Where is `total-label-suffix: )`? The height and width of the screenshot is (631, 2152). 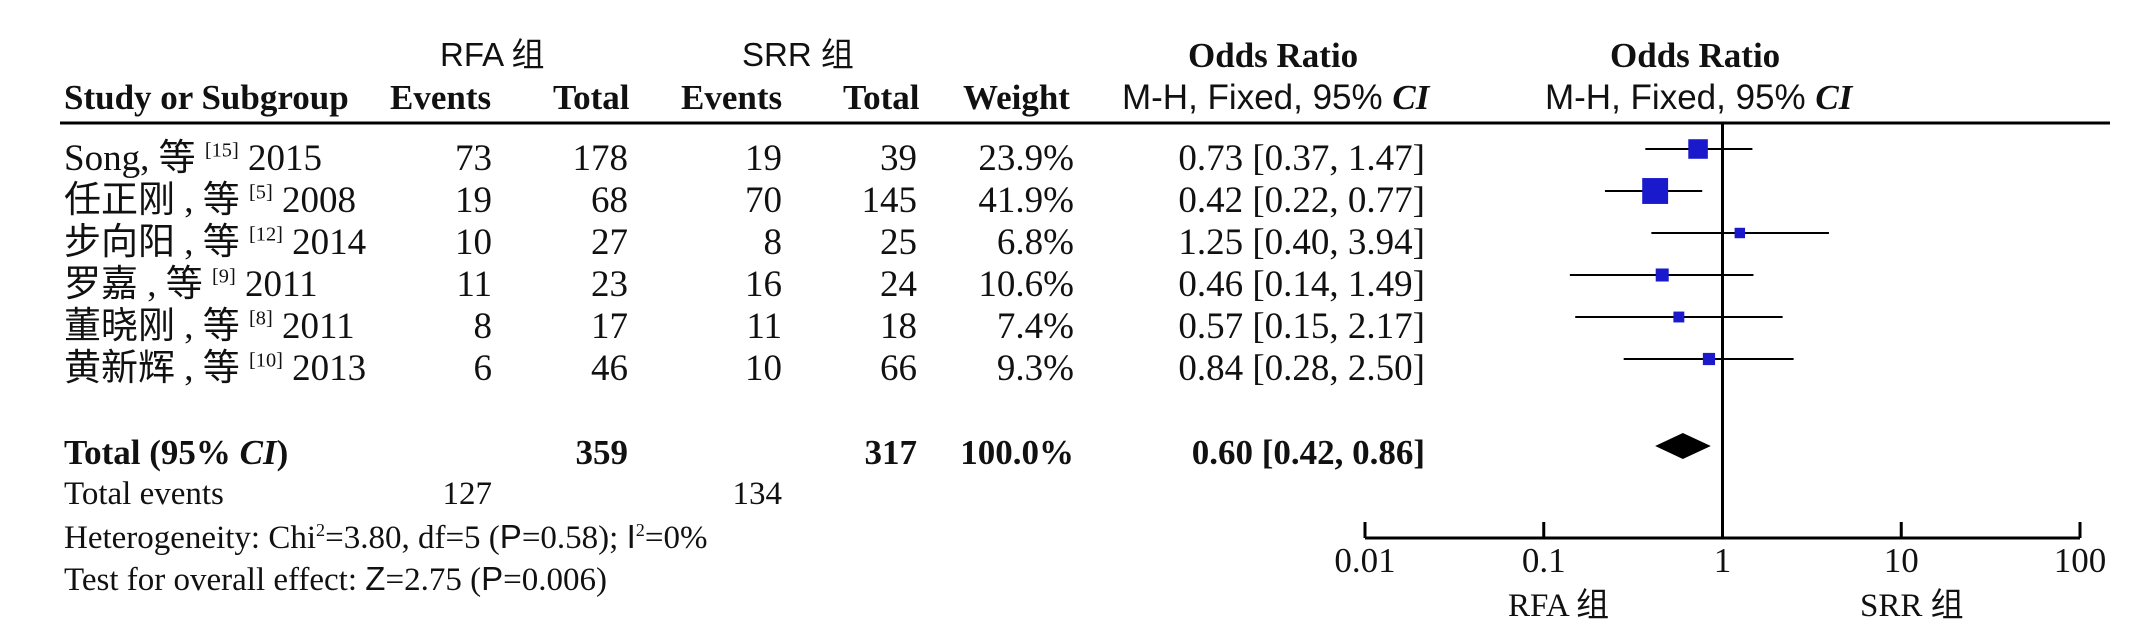
total-label-suffix: ) is located at coordinates (282, 452).